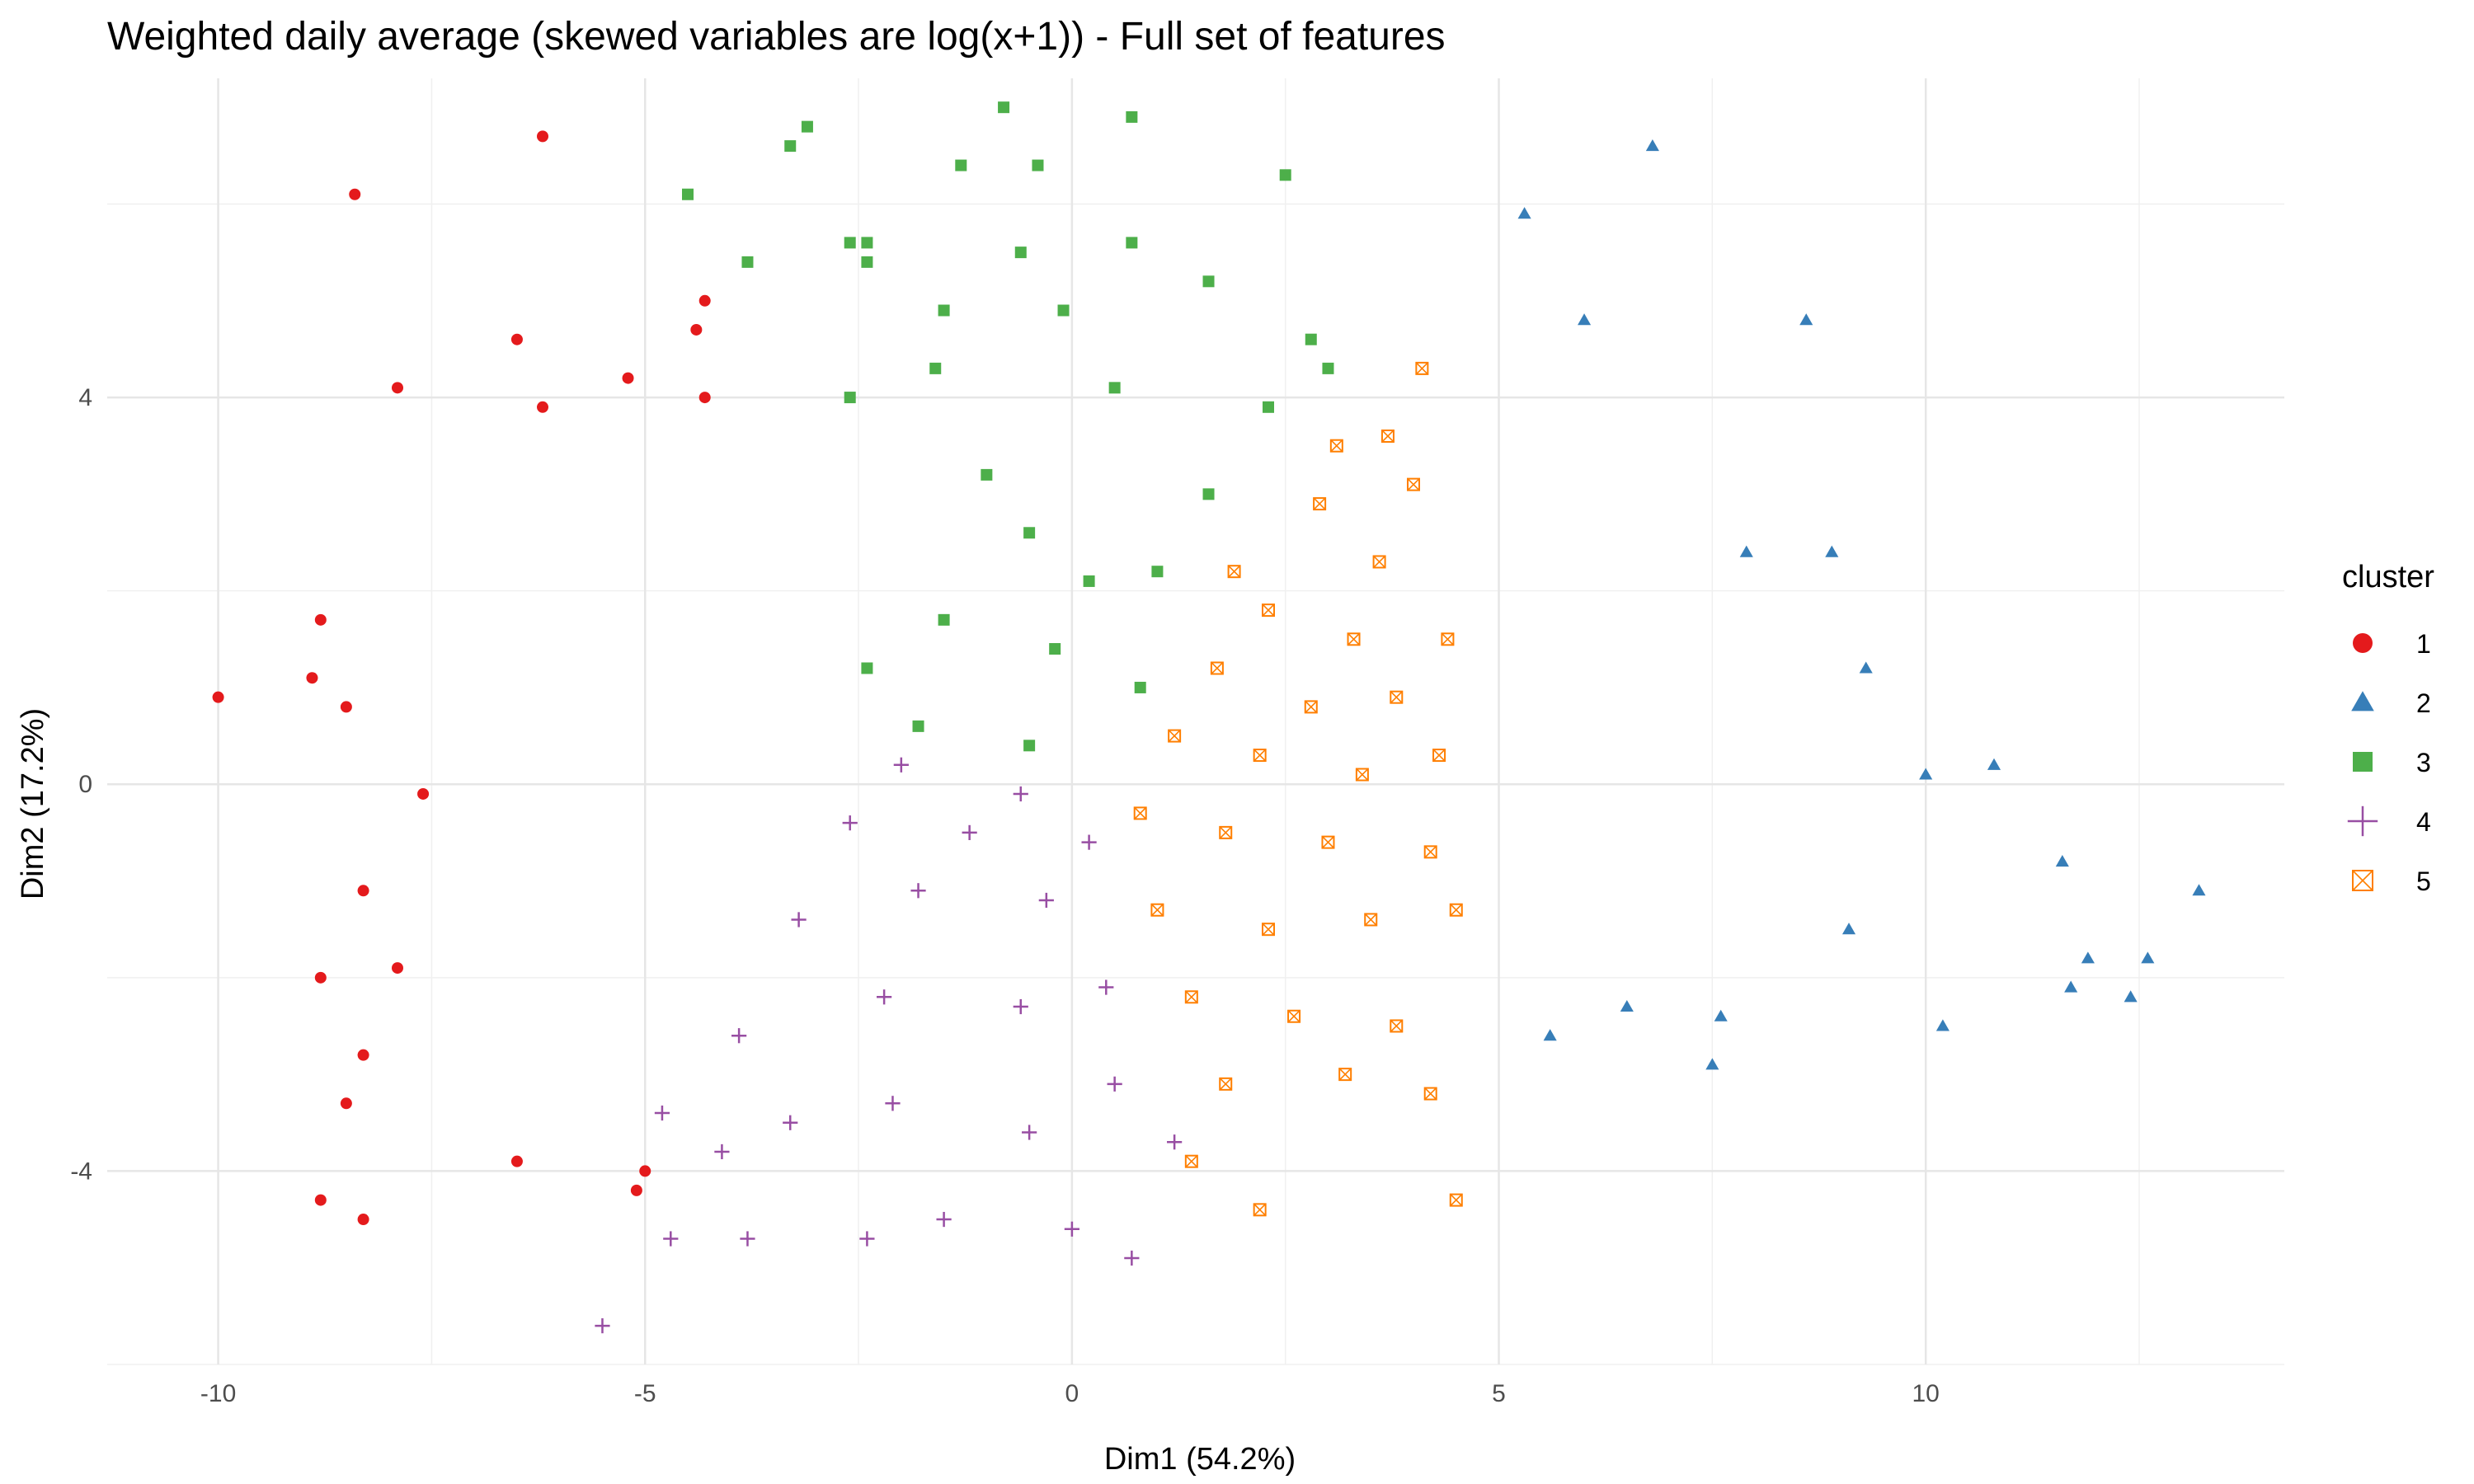  What do you see at coordinates (2392, 644) in the screenshot?
I see `legend-item-1: 1` at bounding box center [2392, 644].